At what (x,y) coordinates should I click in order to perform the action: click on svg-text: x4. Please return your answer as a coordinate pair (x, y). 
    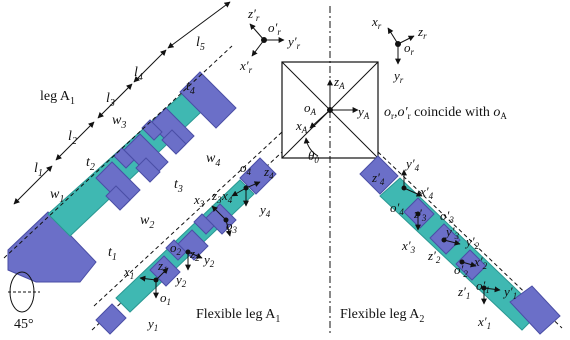
    Looking at the image, I should click on (227, 196).